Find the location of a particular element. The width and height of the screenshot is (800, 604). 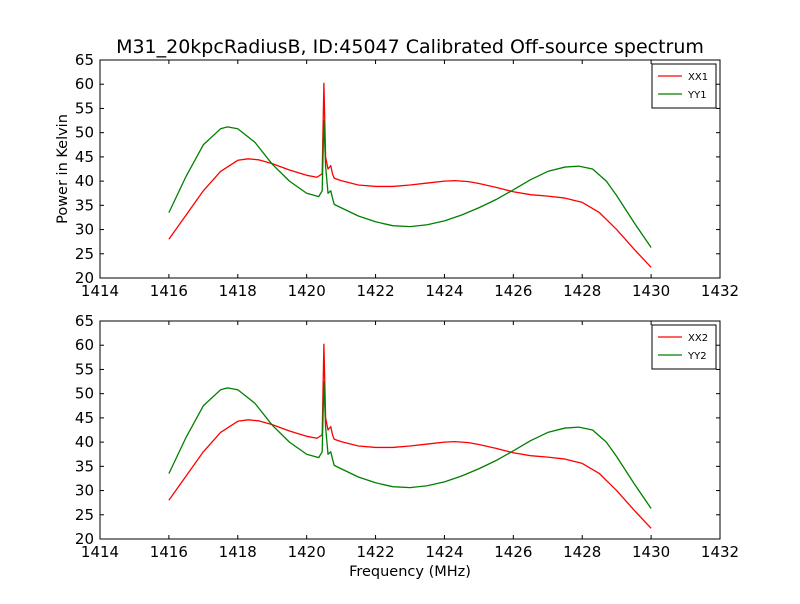

x-axis-label: Frequency (MHz) is located at coordinates (410, 572).